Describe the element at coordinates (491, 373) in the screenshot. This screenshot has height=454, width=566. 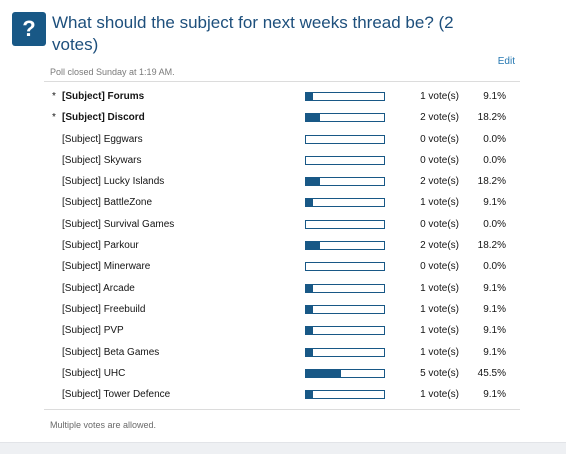
I see `vote-percent: 45.5%` at that location.